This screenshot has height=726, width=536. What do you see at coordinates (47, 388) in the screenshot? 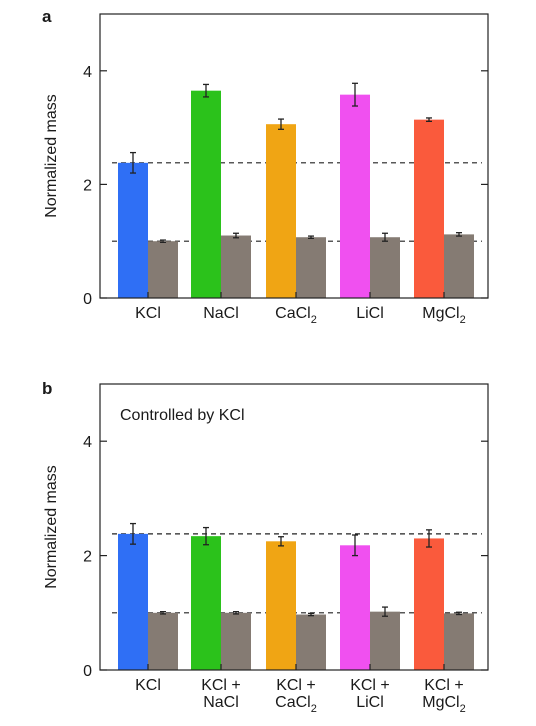
I see `panel-letter: b` at bounding box center [47, 388].